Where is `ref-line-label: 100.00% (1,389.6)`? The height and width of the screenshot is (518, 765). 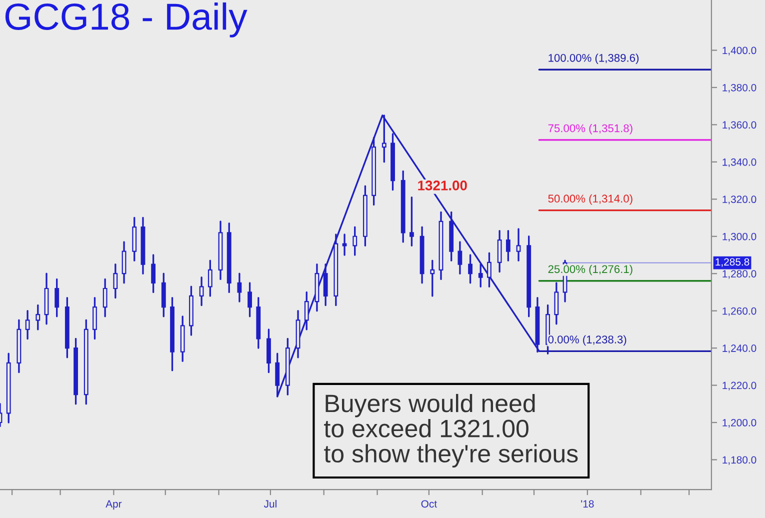 ref-line-label: 100.00% (1,389.6) is located at coordinates (593, 59).